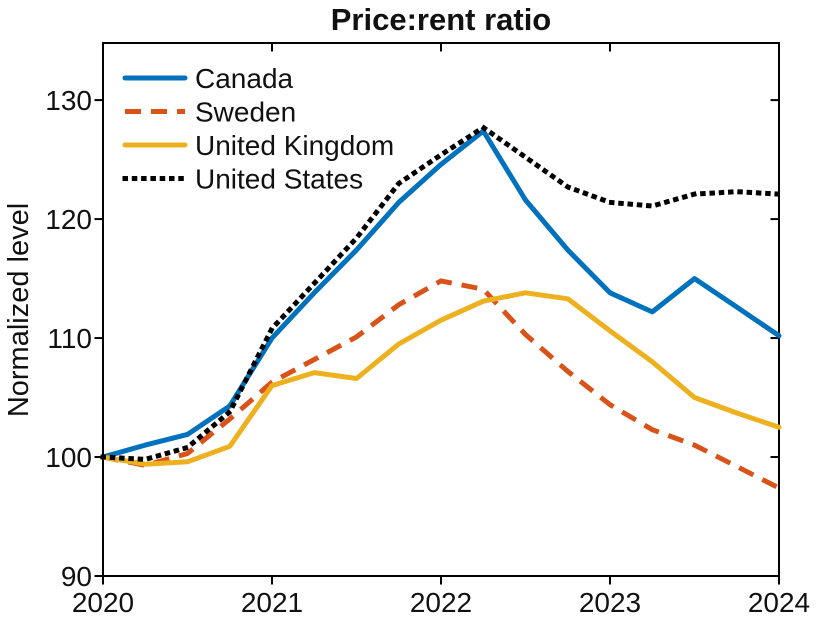  What do you see at coordinates (76, 576) in the screenshot?
I see `y-tick-label: 90` at bounding box center [76, 576].